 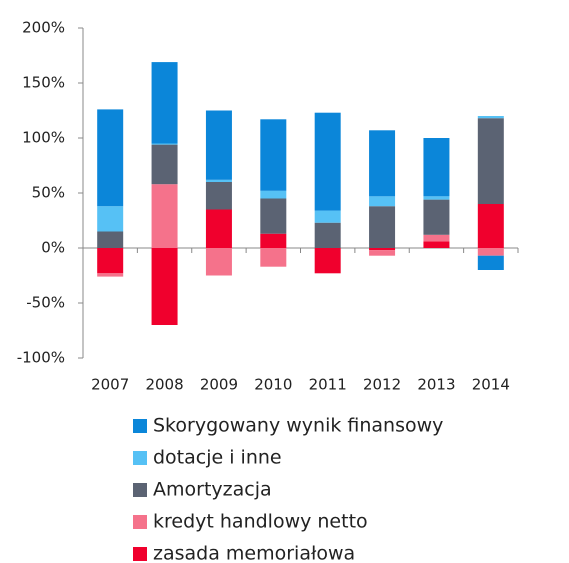 What do you see at coordinates (43, 138) in the screenshot?
I see `y-tick-label: 100%` at bounding box center [43, 138].